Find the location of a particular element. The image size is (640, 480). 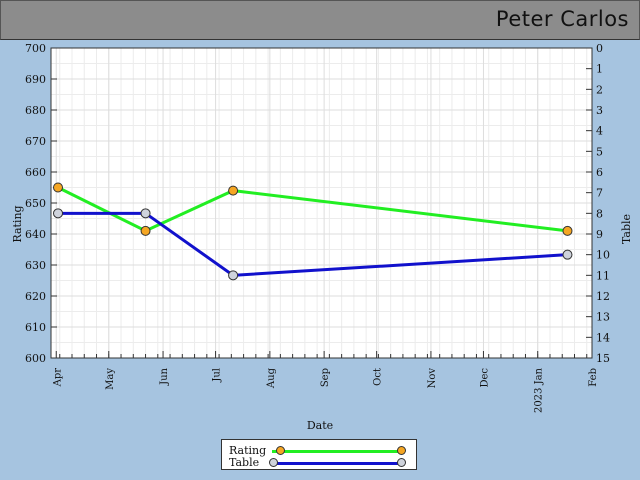

y2-tick-label: 3 is located at coordinates (599, 110).